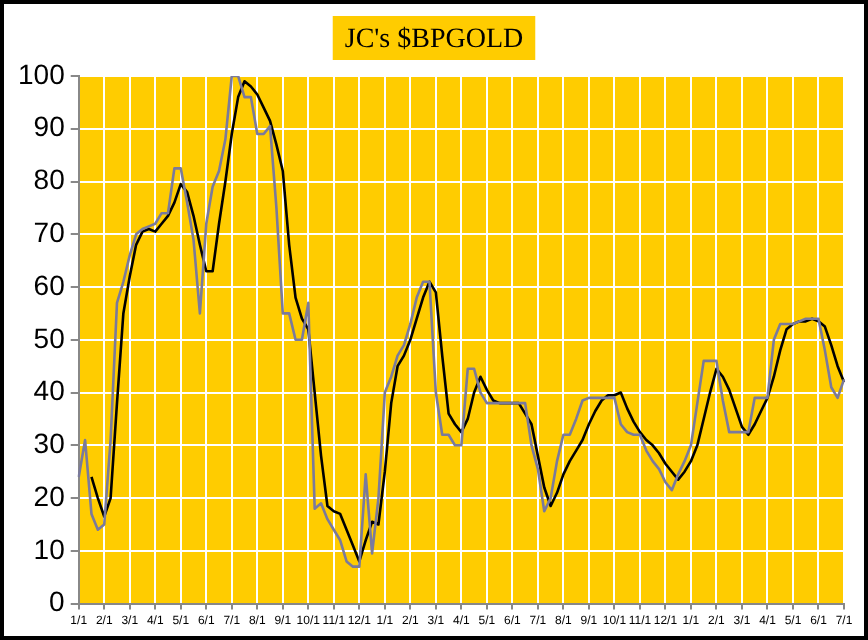 This screenshot has width=868, height=640. What do you see at coordinates (49, 284) in the screenshot?
I see `y-tick-label: 60` at bounding box center [49, 284].